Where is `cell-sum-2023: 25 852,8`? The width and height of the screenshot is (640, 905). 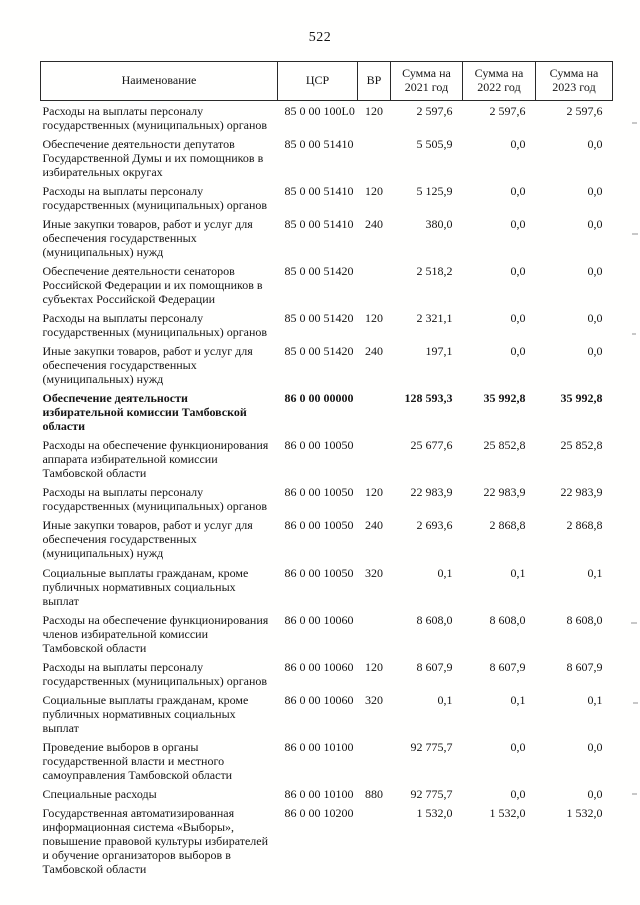
cell-sum-2023: 25 852,8 is located at coordinates (581, 445).